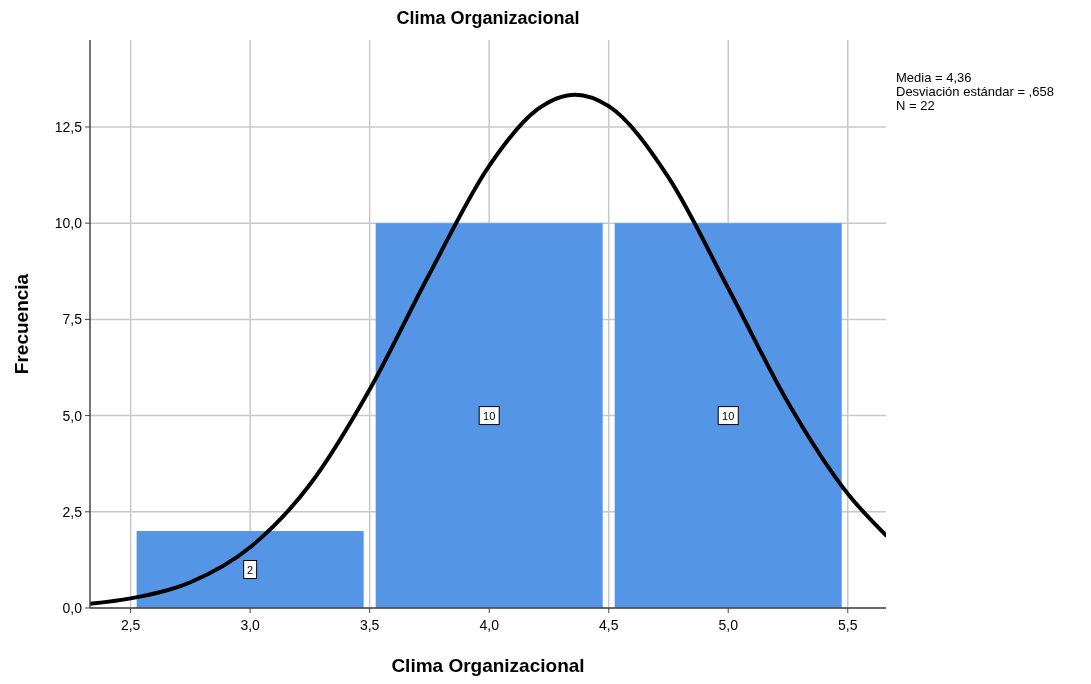  I want to click on x-tick-label: 4,0, so click(489, 625).